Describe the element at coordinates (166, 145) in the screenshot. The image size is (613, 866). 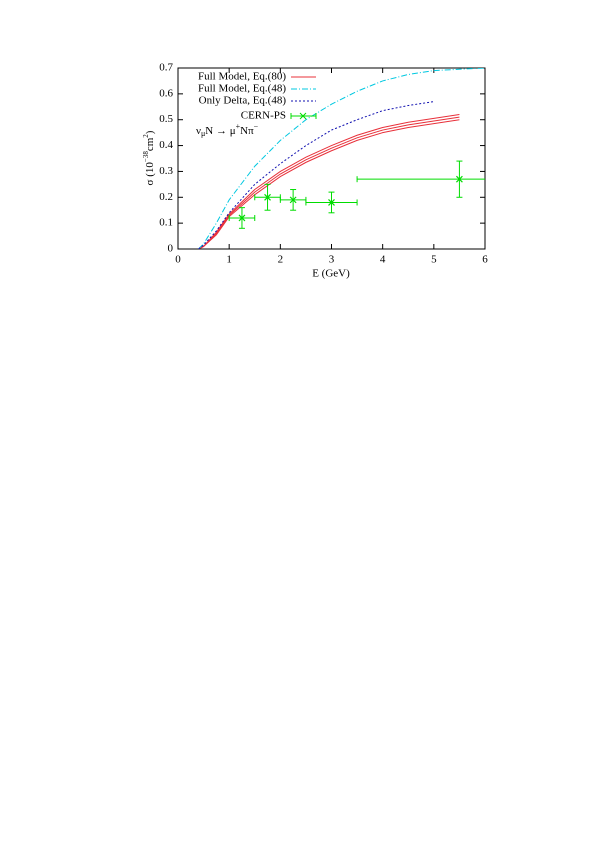
I see `y-tick-label: 0.4` at that location.